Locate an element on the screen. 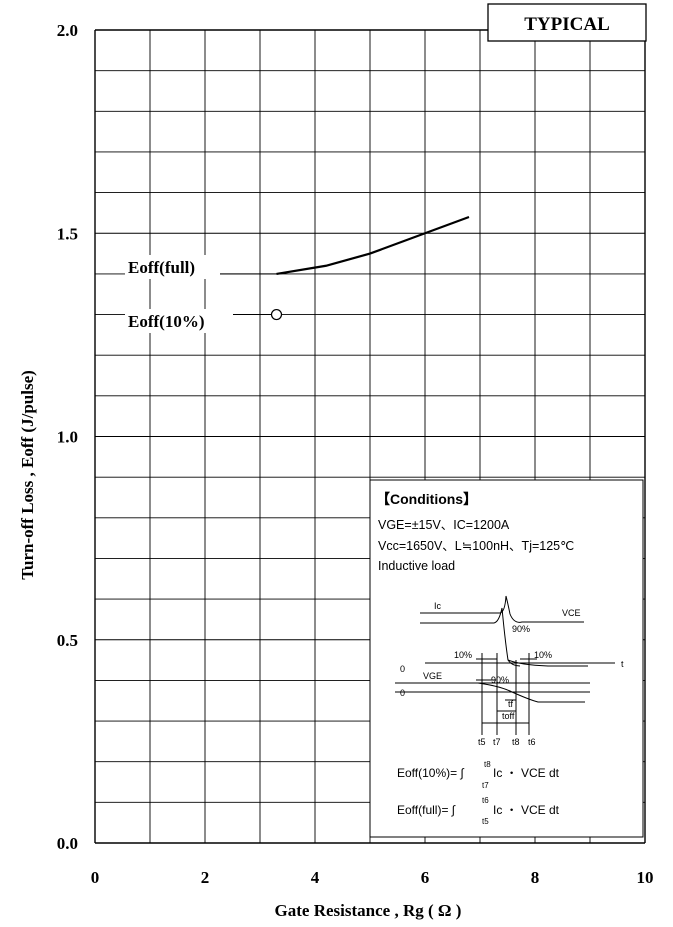  svg-text: Eoff(10%) is located at coordinates (166, 321).